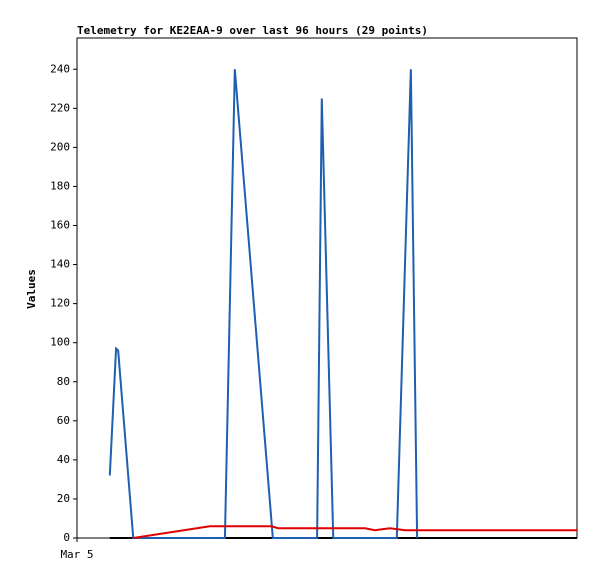  What do you see at coordinates (66, 537) in the screenshot?
I see `y-tick-label: 0` at bounding box center [66, 537].